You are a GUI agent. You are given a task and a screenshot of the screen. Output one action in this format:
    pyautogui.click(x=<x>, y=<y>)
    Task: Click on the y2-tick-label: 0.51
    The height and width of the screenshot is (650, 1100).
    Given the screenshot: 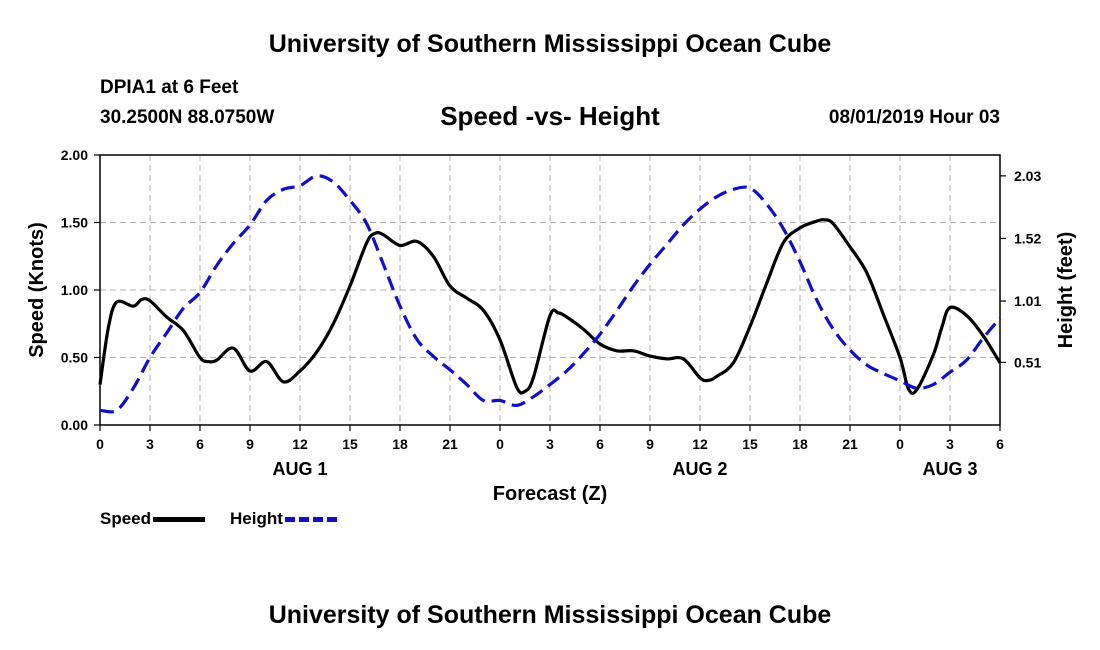 What is the action you would take?
    pyautogui.click(x=1027, y=362)
    